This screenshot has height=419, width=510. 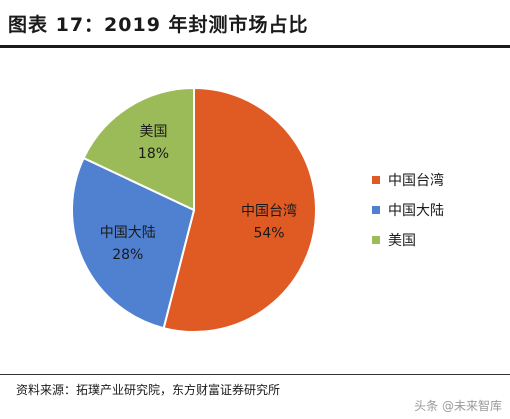 What do you see at coordinates (255, 374) in the screenshot?
I see `source-divider` at bounding box center [255, 374].